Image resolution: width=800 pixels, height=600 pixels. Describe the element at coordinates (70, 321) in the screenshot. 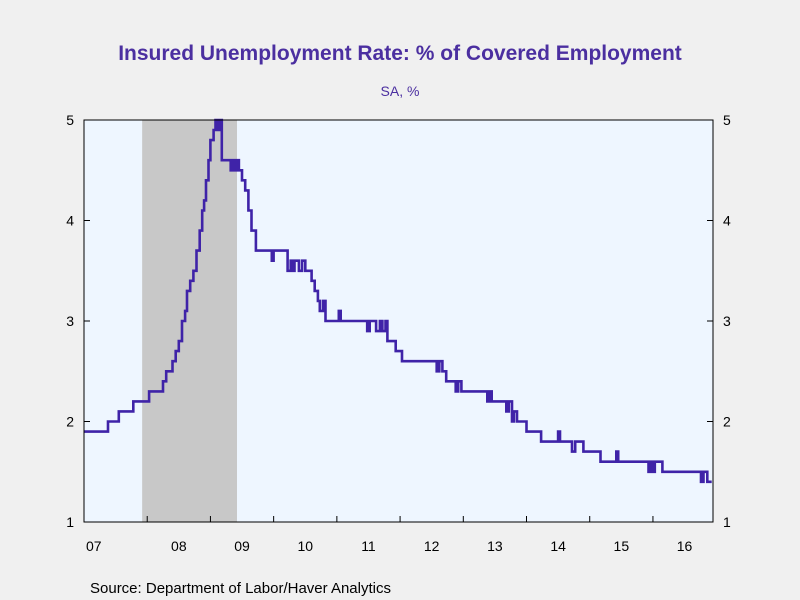

I see `y-tick-label-left-3: 3` at that location.